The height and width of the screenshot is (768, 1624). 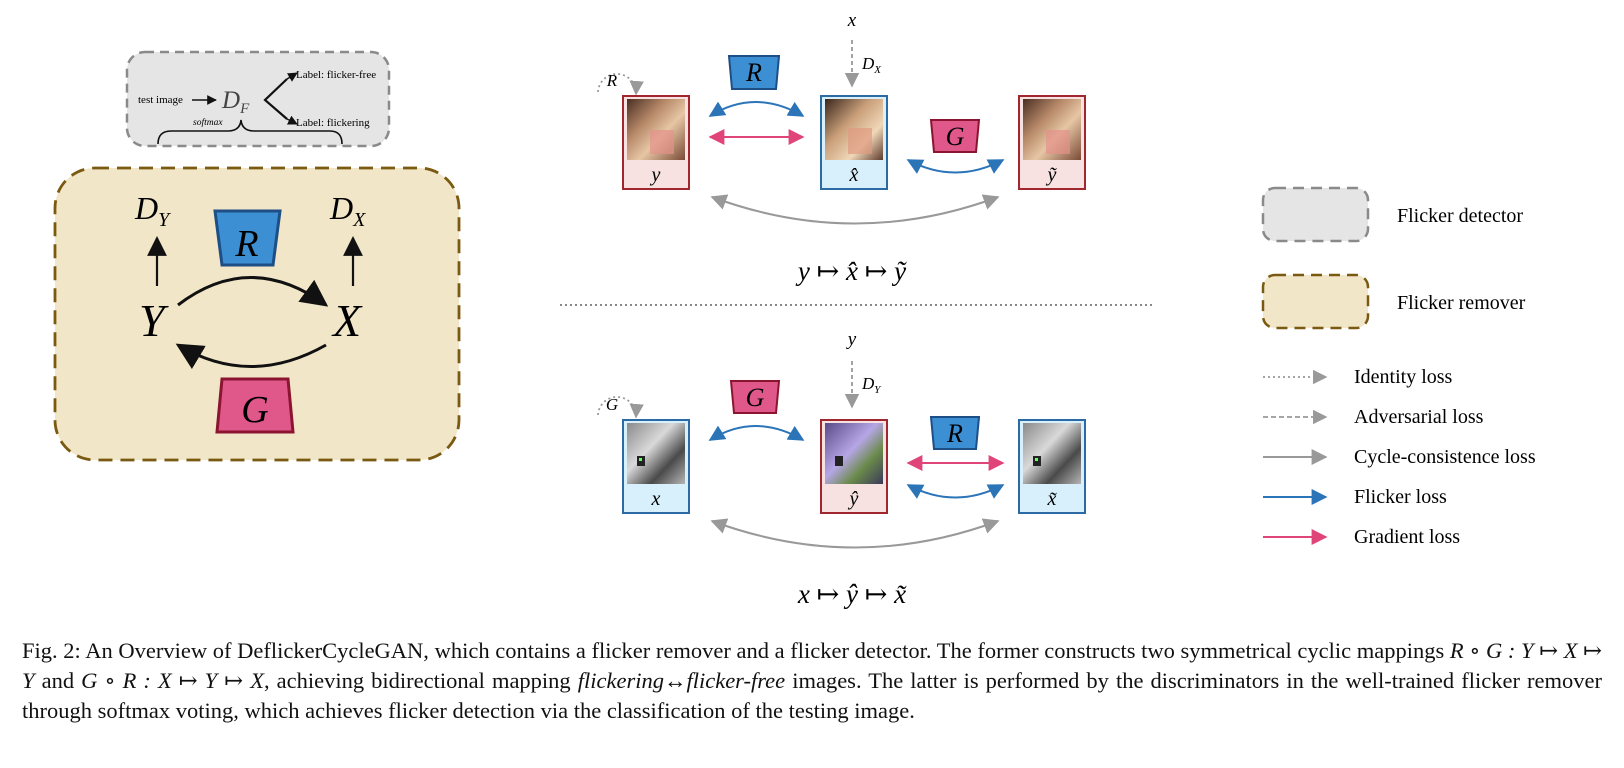 What do you see at coordinates (333, 123) in the screenshot?
I see `label-flickering: Label: flickering` at bounding box center [333, 123].